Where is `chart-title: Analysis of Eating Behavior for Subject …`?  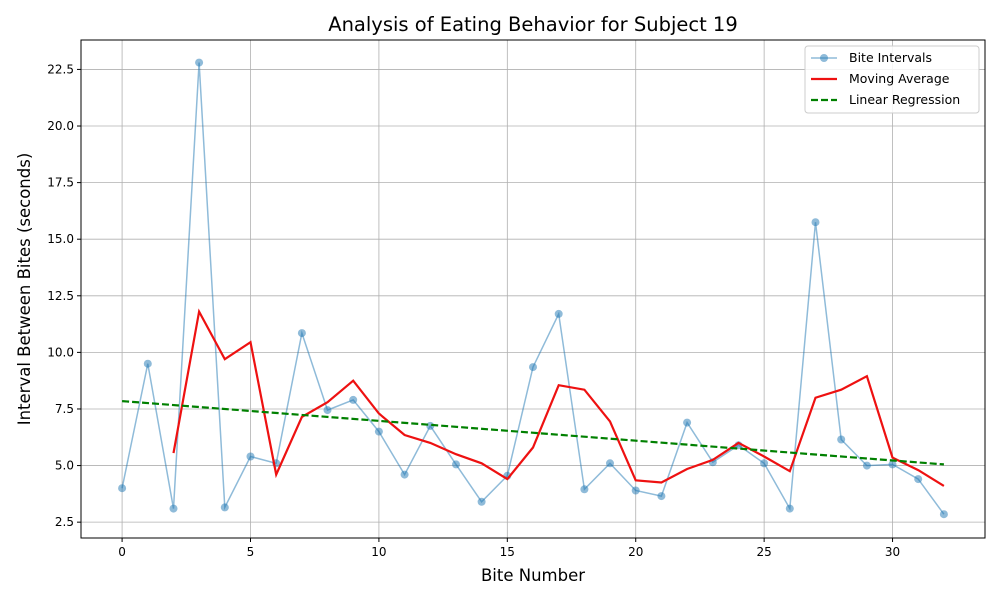
chart-title: Analysis of Eating Behavior for Subject … is located at coordinates (533, 24).